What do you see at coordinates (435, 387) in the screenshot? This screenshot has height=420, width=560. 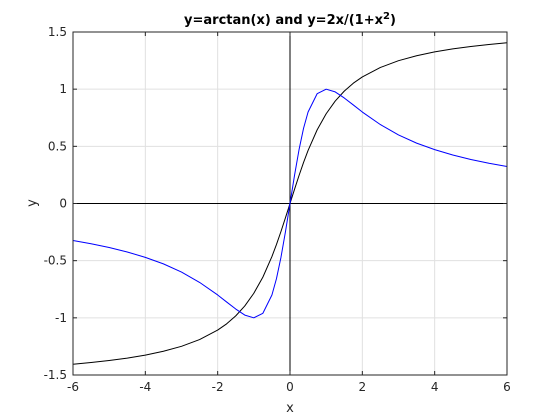 I see `x-tick-label: 4` at bounding box center [435, 387].